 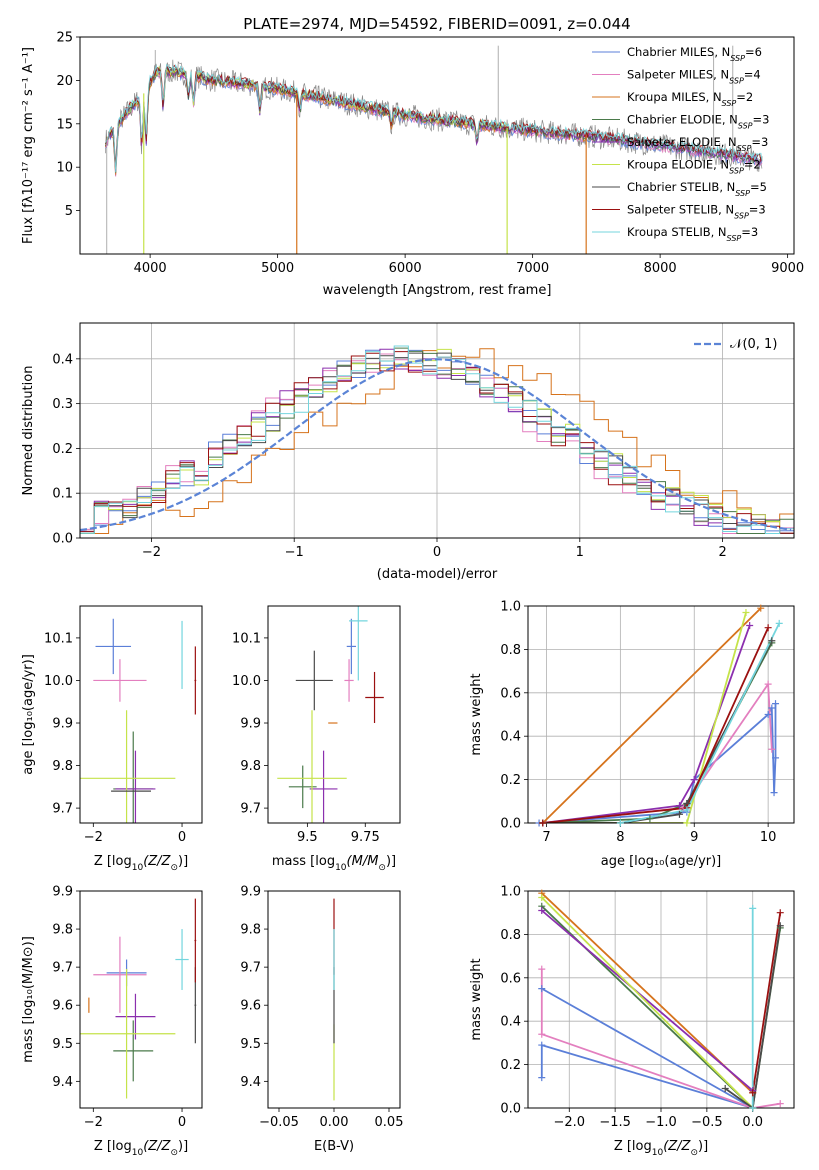 I want to click on mass_vs_ebv-xtick-label: 0.05, so click(x=389, y=1122).